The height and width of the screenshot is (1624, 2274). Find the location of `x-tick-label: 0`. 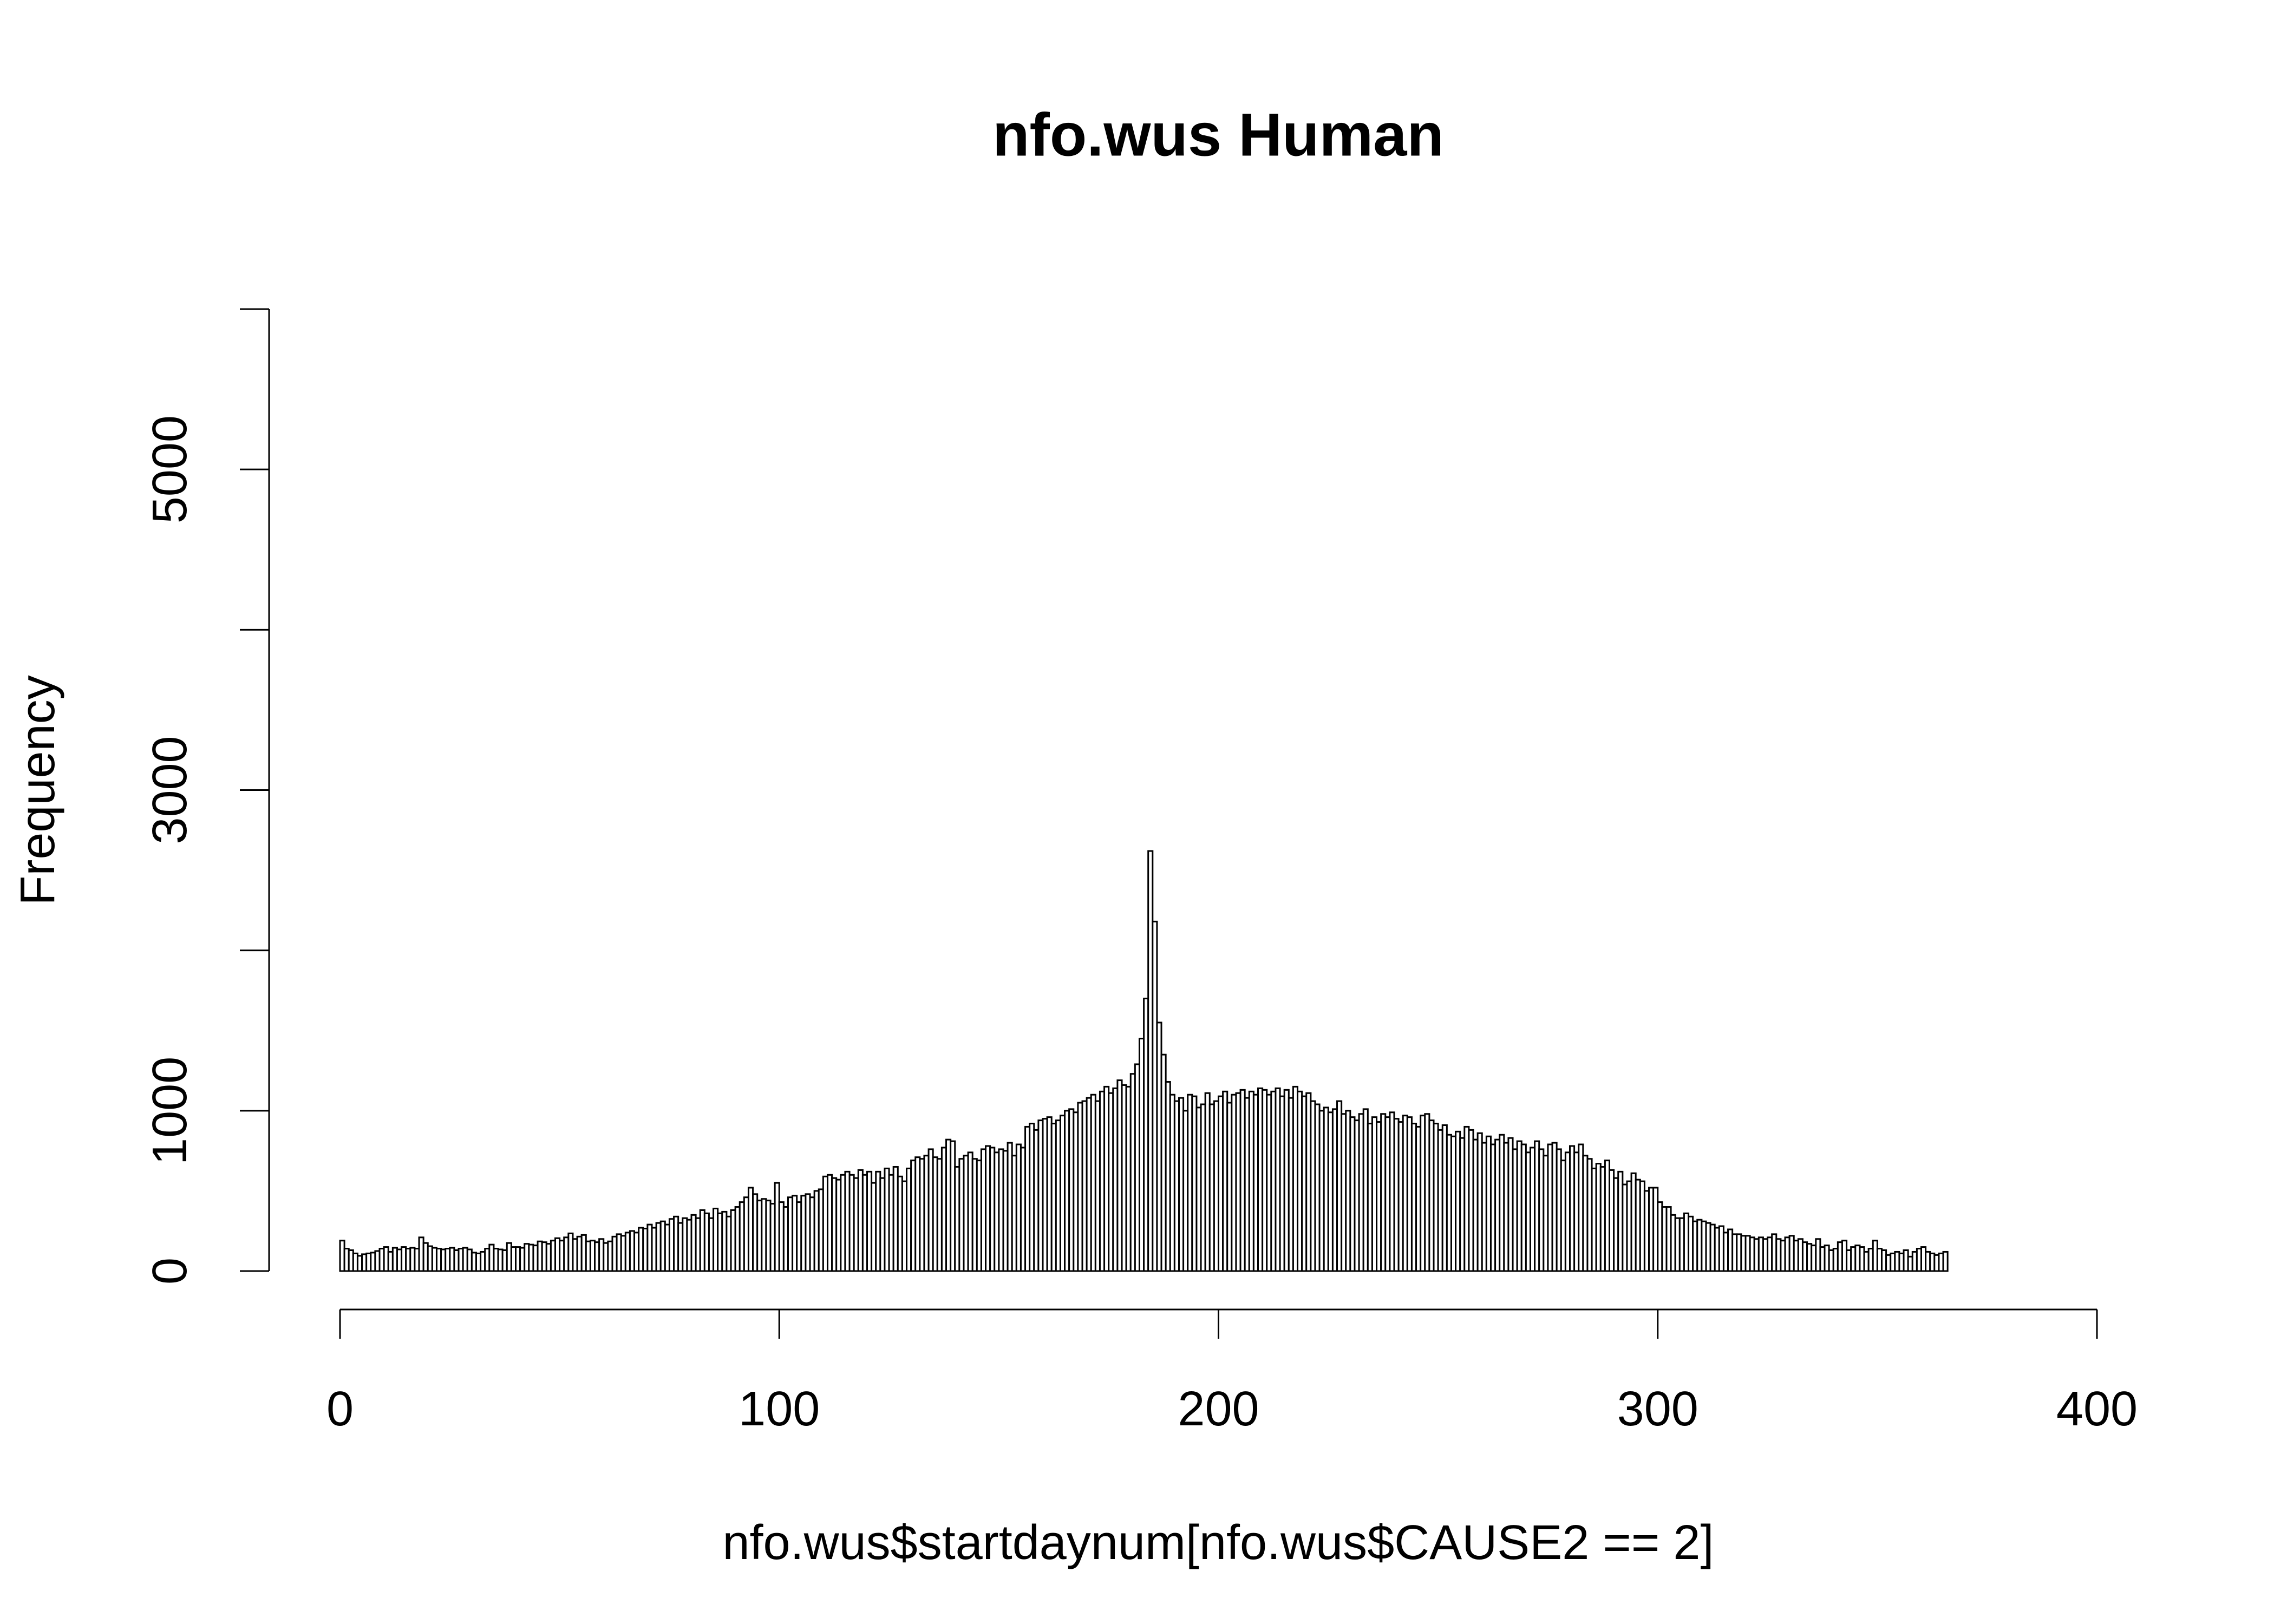

x-tick-label: 0 is located at coordinates (340, 1409).